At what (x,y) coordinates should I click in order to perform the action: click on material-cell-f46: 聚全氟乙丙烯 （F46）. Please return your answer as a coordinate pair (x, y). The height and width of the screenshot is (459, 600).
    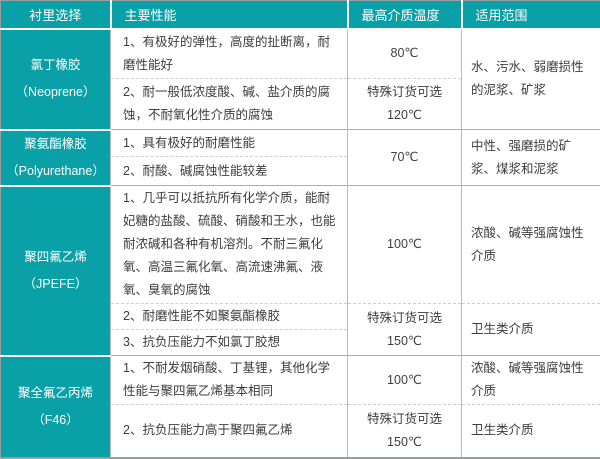
    Looking at the image, I should click on (56, 407).